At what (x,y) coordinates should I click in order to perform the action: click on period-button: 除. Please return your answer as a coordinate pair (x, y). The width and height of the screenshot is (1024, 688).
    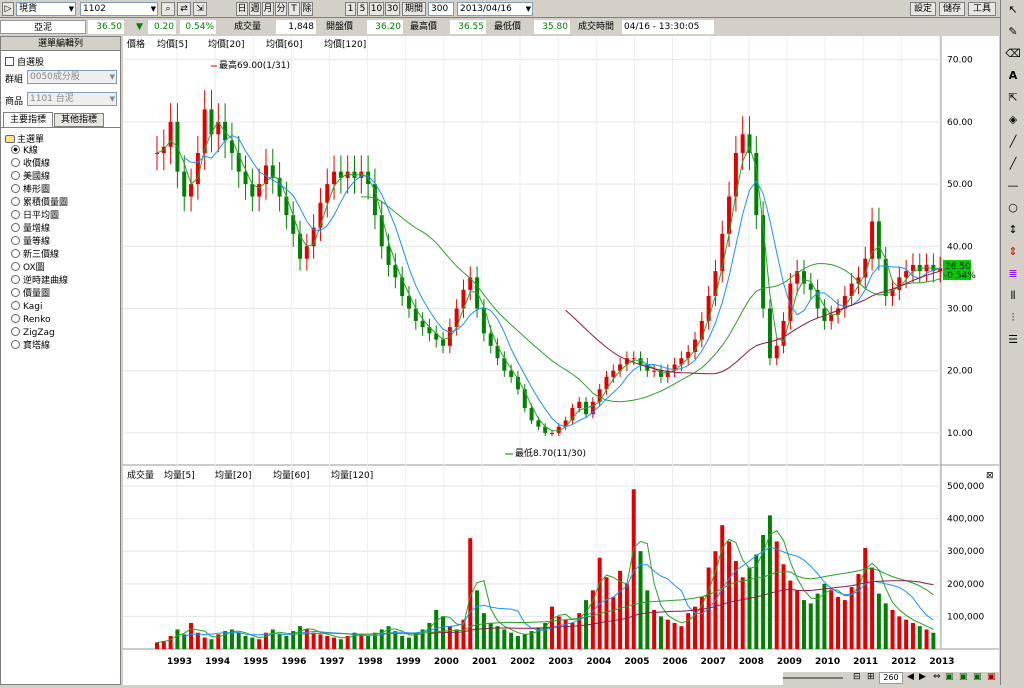
    Looking at the image, I should click on (307, 9).